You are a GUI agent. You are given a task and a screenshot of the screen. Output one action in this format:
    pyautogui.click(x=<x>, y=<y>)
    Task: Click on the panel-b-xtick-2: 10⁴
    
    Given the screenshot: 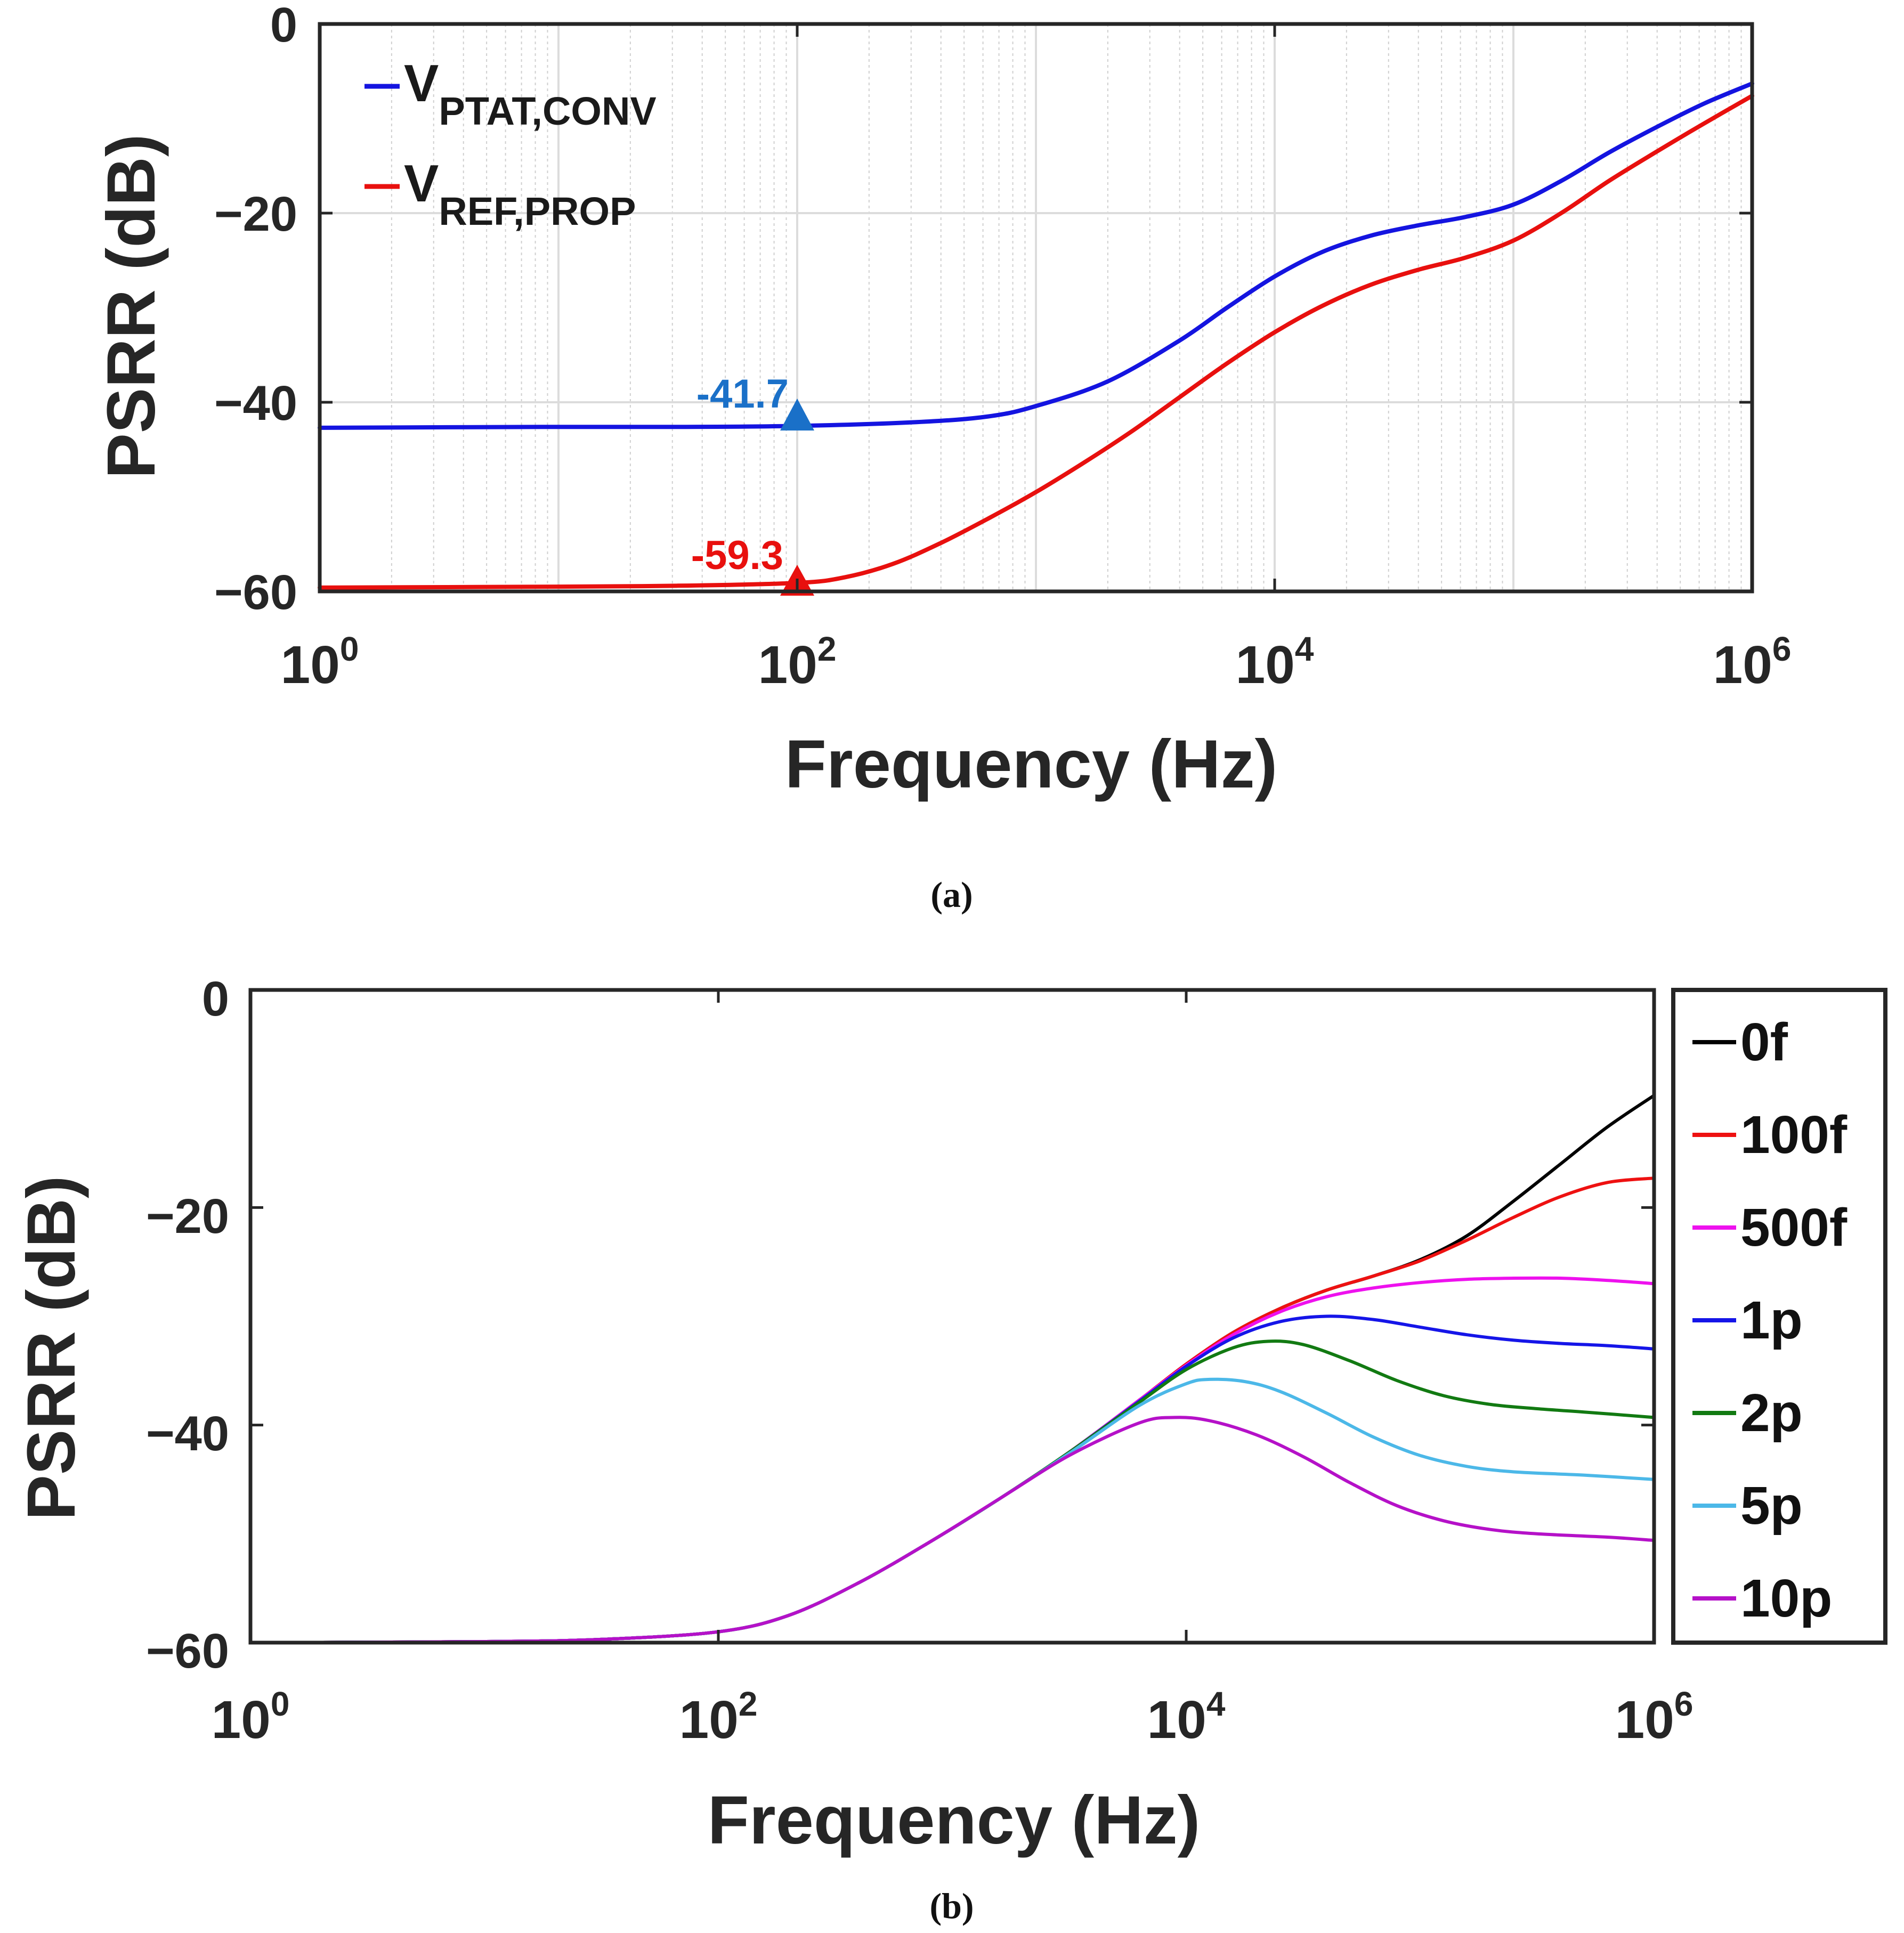 What is the action you would take?
    pyautogui.click(x=1186, y=1717)
    